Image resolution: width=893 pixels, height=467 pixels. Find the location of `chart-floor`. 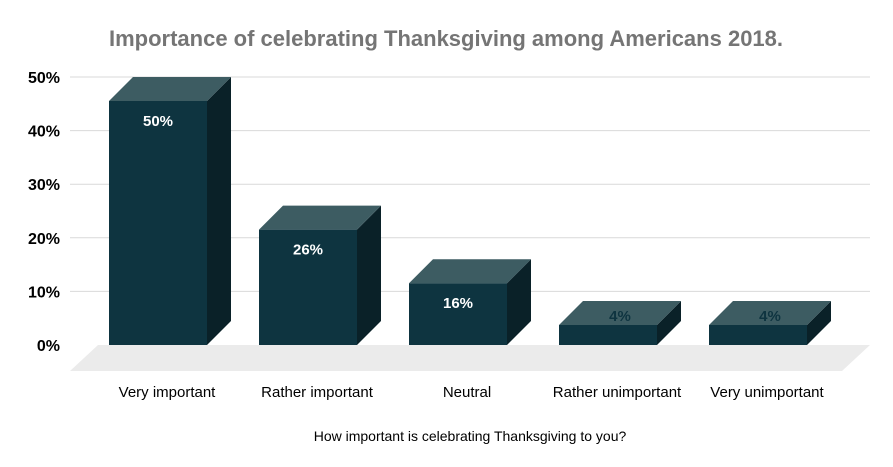

chart-floor is located at coordinates (470, 358).